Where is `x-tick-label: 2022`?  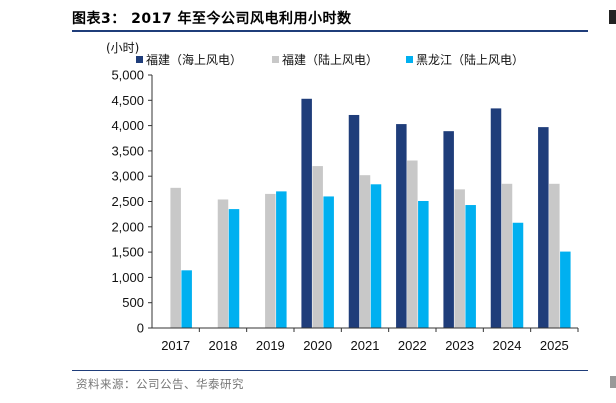 x-tick-label: 2022 is located at coordinates (412, 345).